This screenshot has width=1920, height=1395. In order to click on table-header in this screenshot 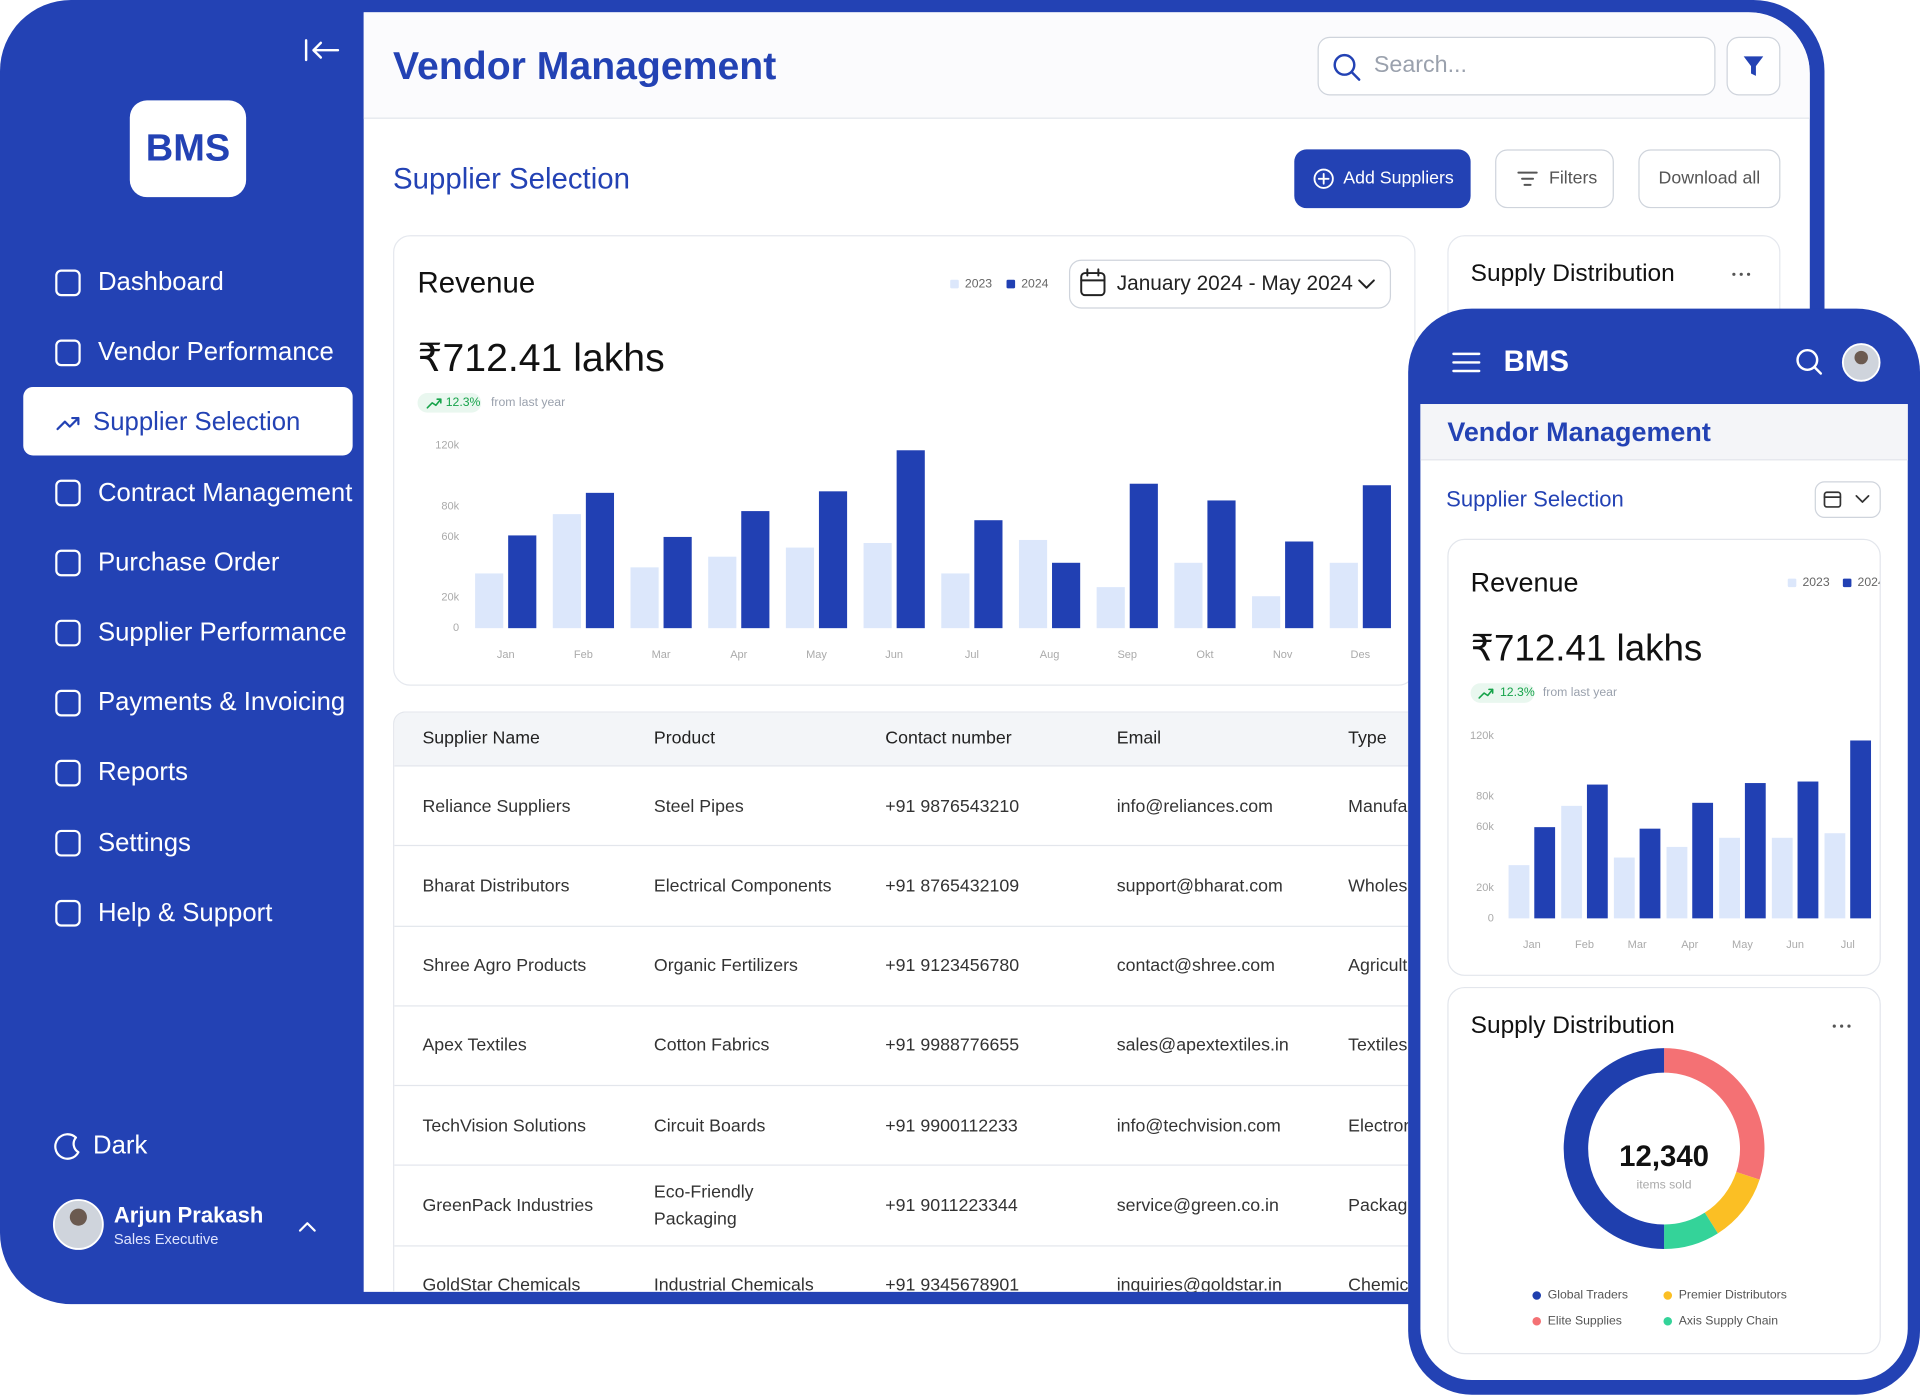, I will do `click(901, 739)`.